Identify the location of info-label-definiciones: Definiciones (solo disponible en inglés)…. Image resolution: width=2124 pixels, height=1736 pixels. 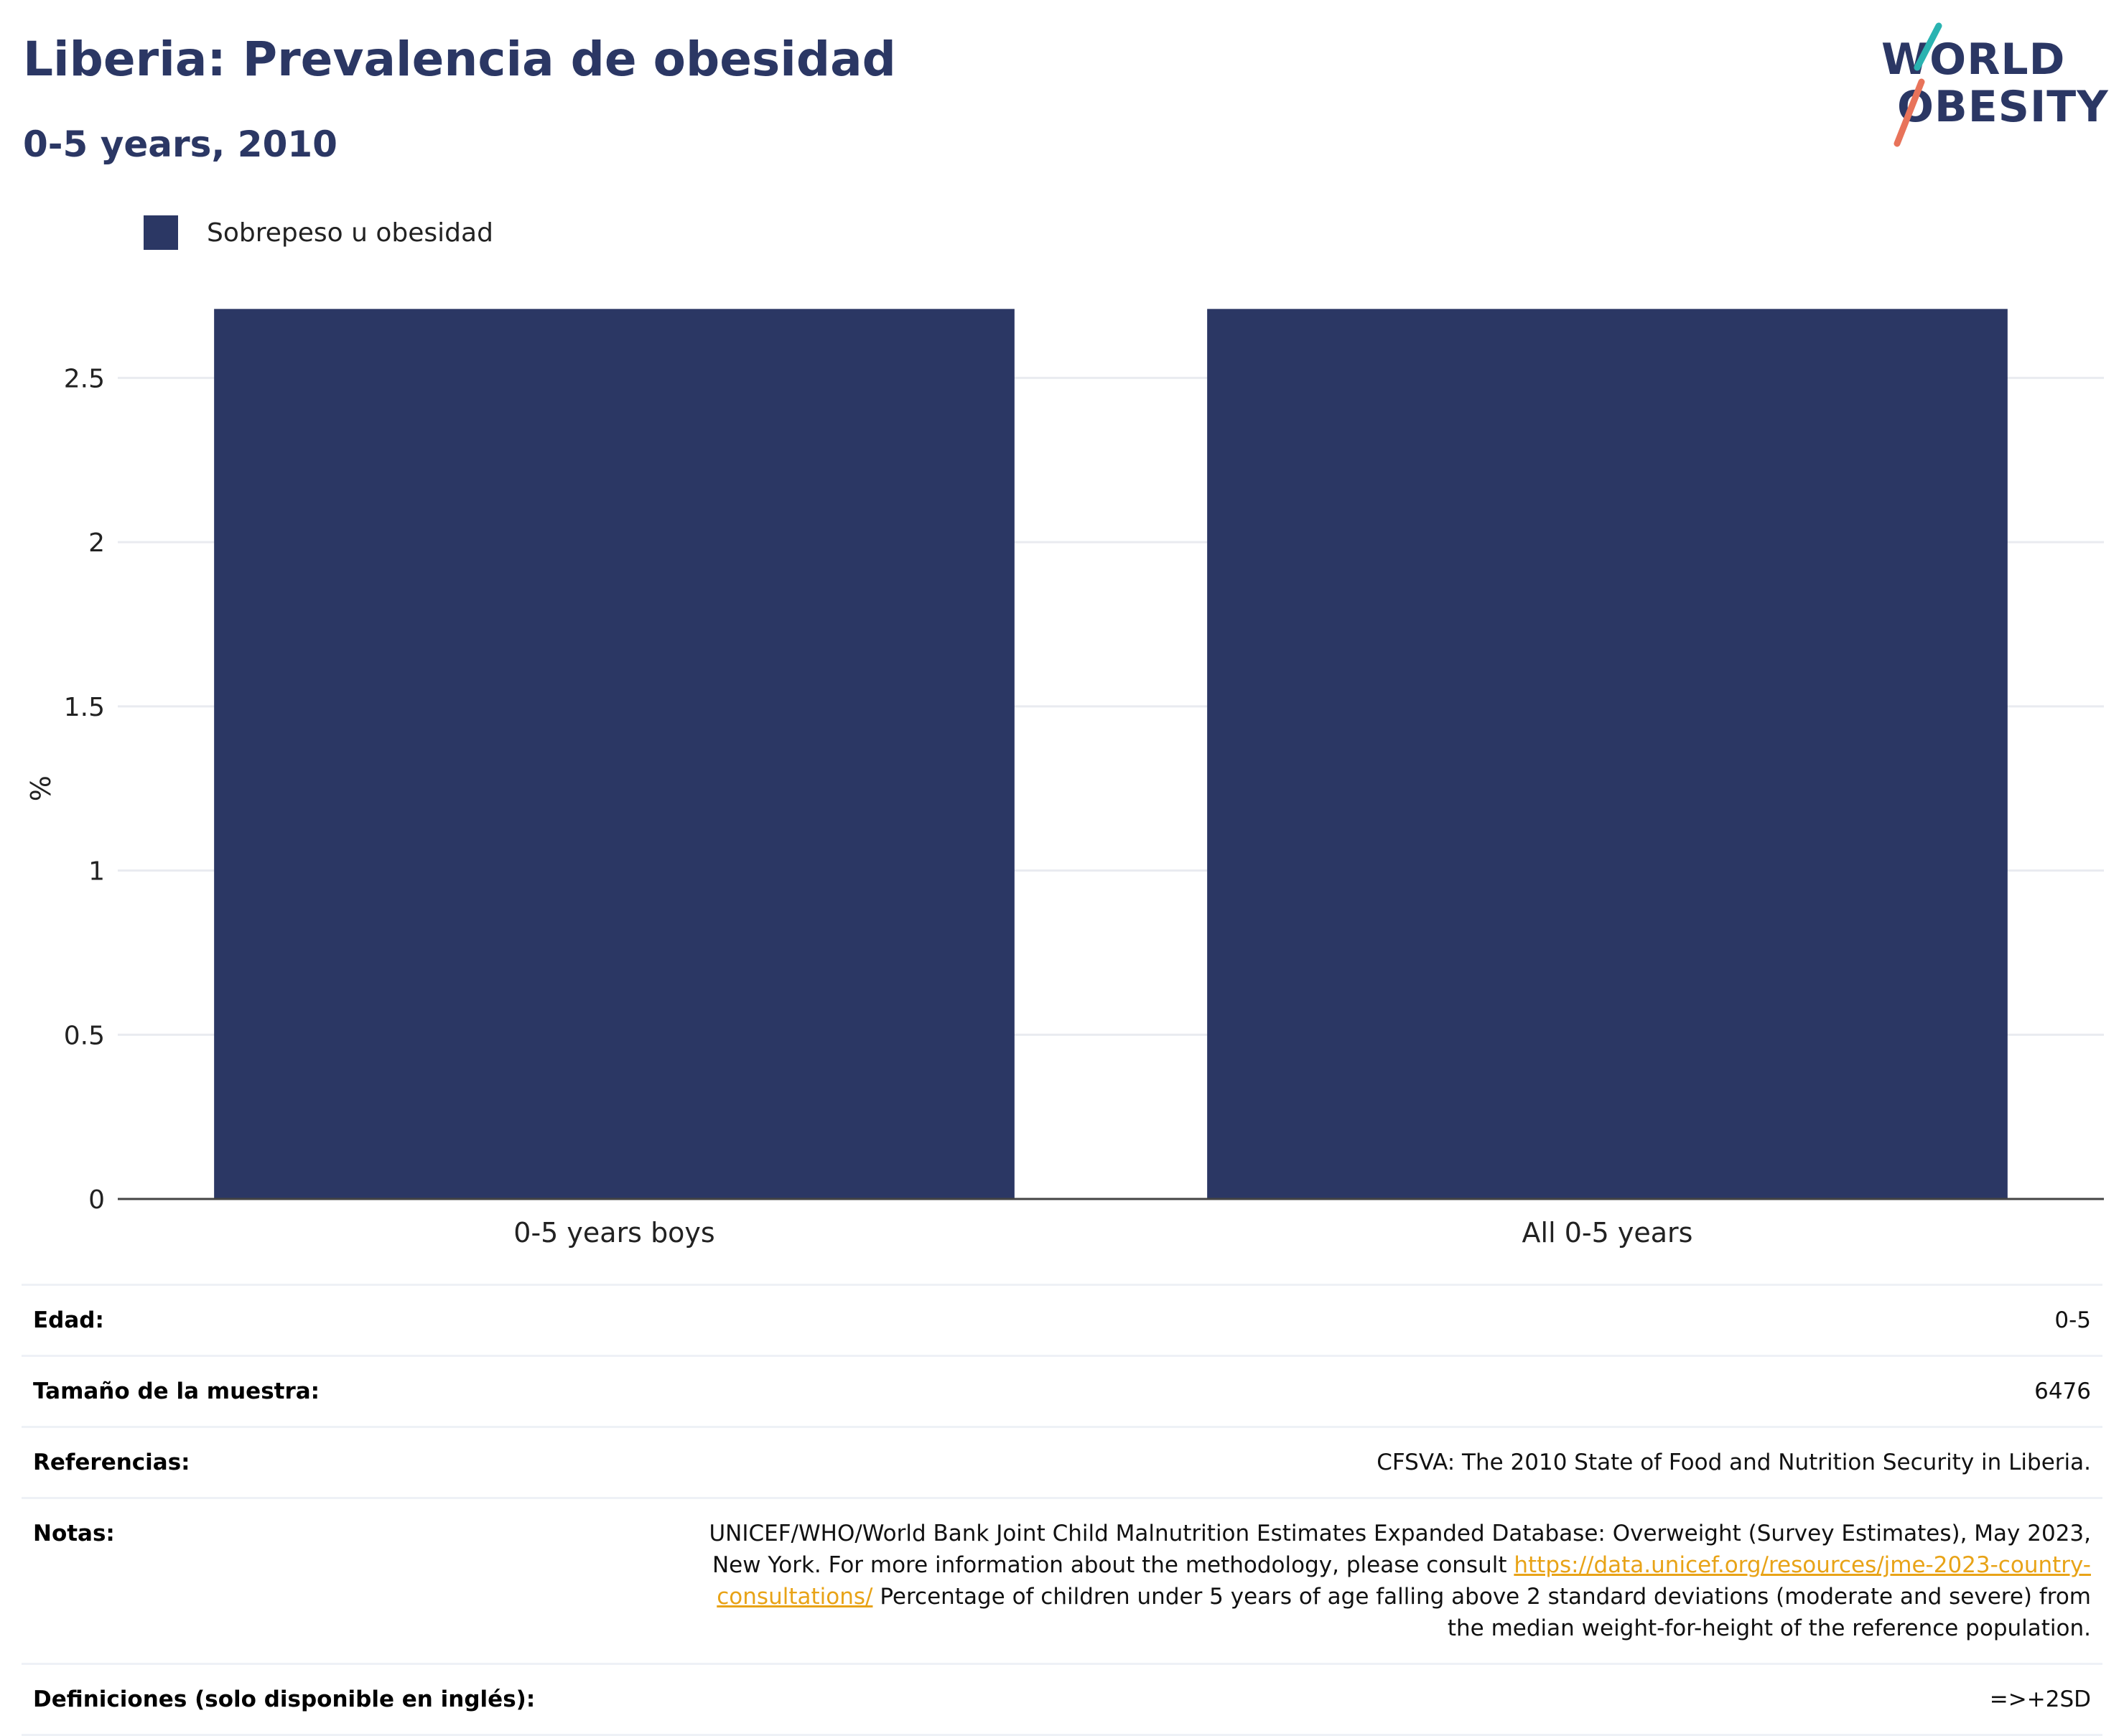
(356, 1699).